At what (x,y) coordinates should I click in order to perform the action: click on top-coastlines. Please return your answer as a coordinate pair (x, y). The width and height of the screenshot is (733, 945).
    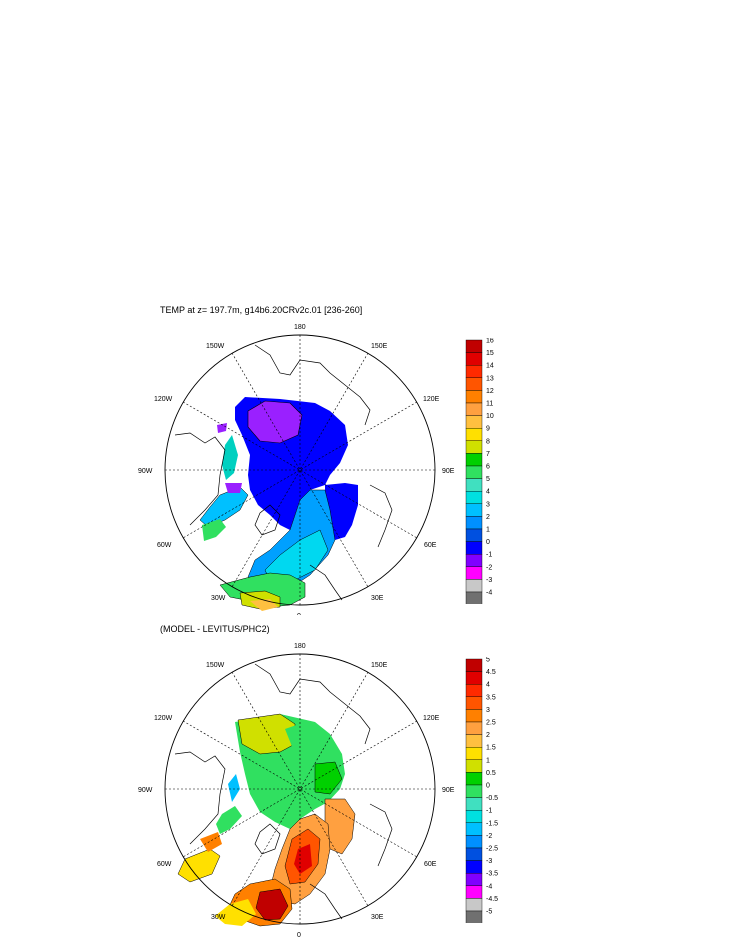
    Looking at the image, I should click on (283, 472).